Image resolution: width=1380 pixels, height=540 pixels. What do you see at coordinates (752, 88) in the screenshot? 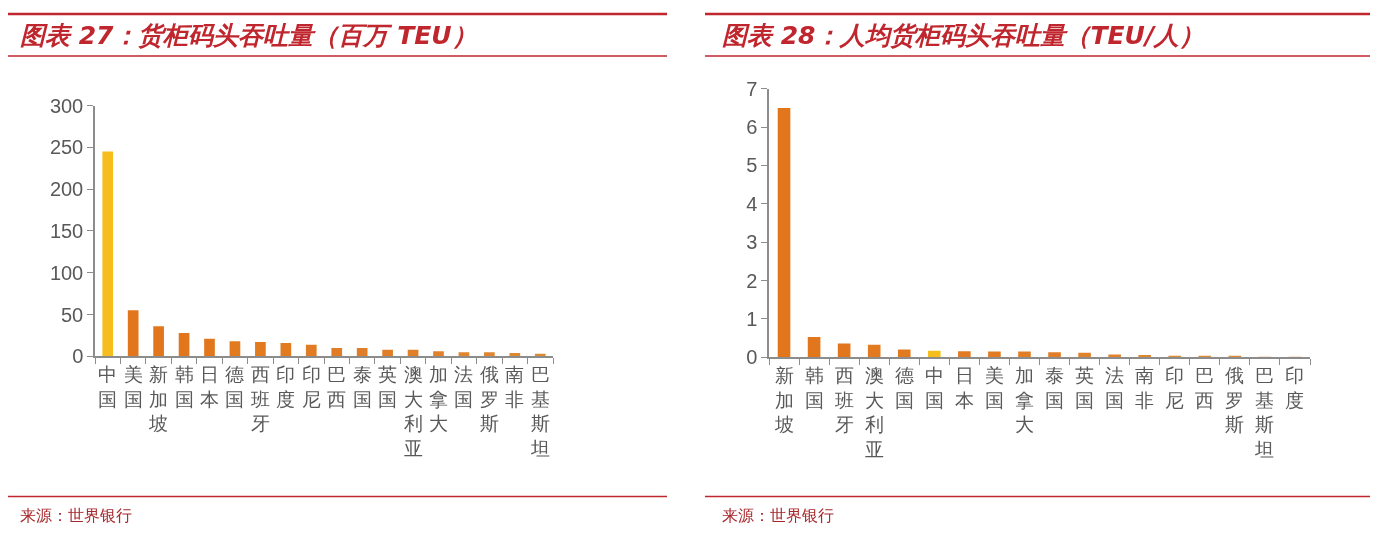
I see `y-tick-label: 7` at bounding box center [752, 88].